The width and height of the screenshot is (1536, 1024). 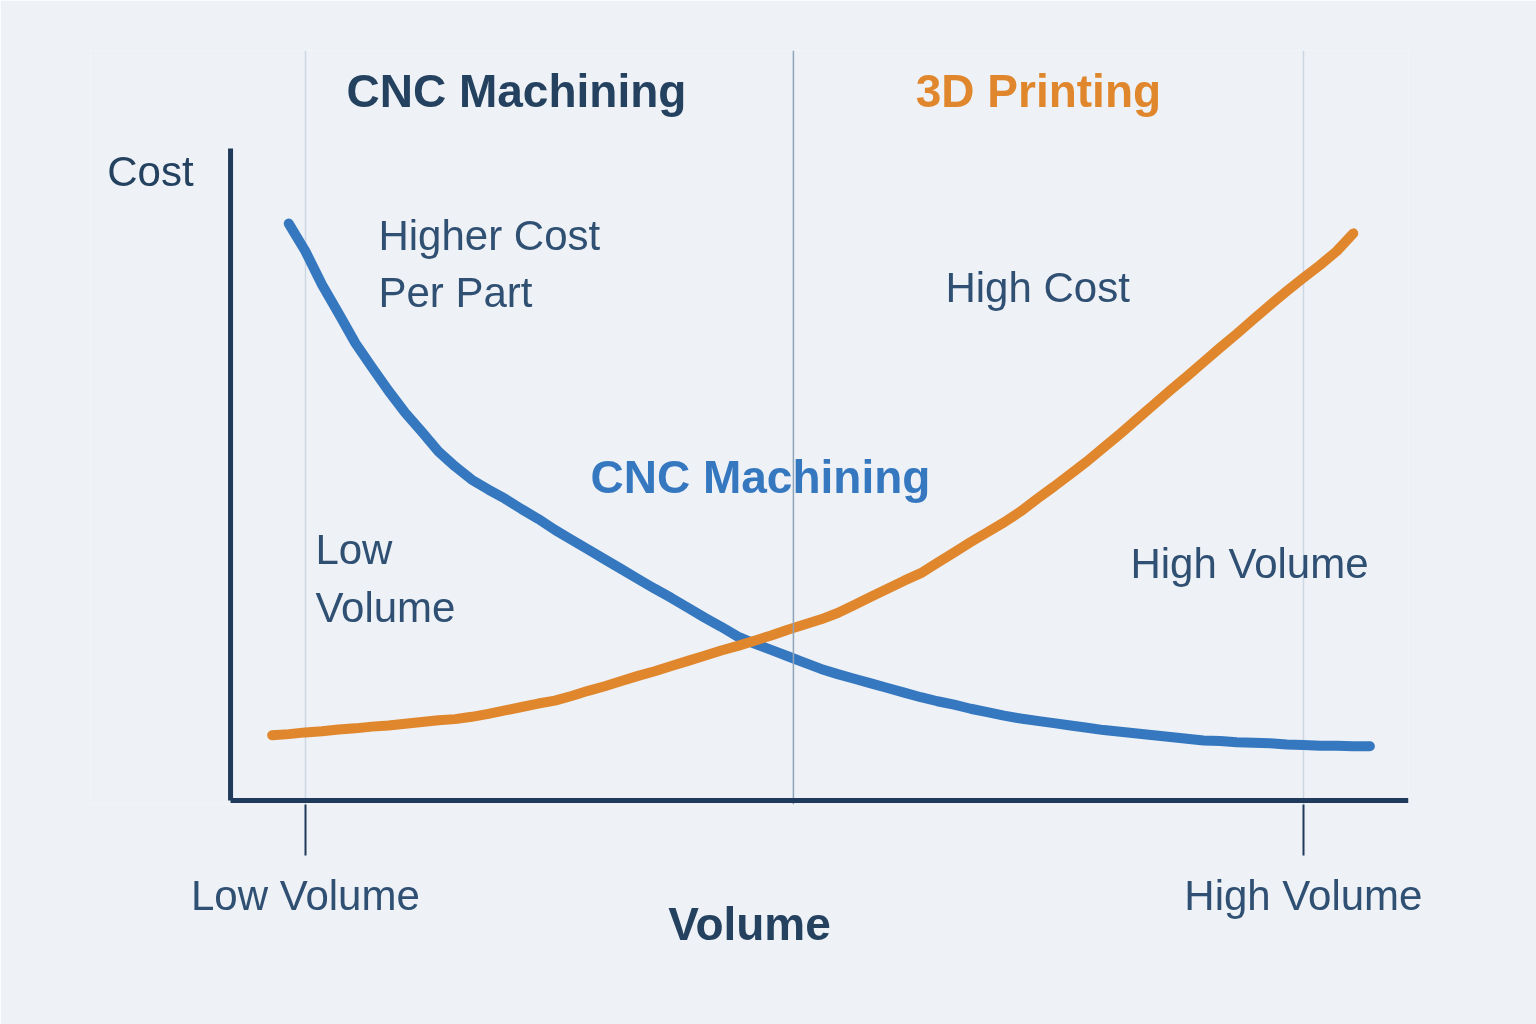 I want to click on annotation: High Cost, so click(x=1038, y=287).